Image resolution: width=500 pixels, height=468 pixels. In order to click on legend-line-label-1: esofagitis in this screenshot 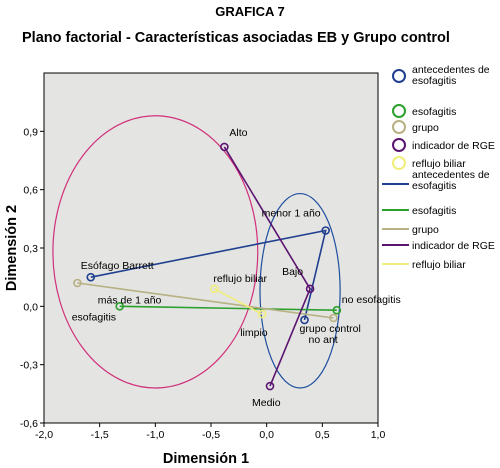, I will do `click(434, 211)`.